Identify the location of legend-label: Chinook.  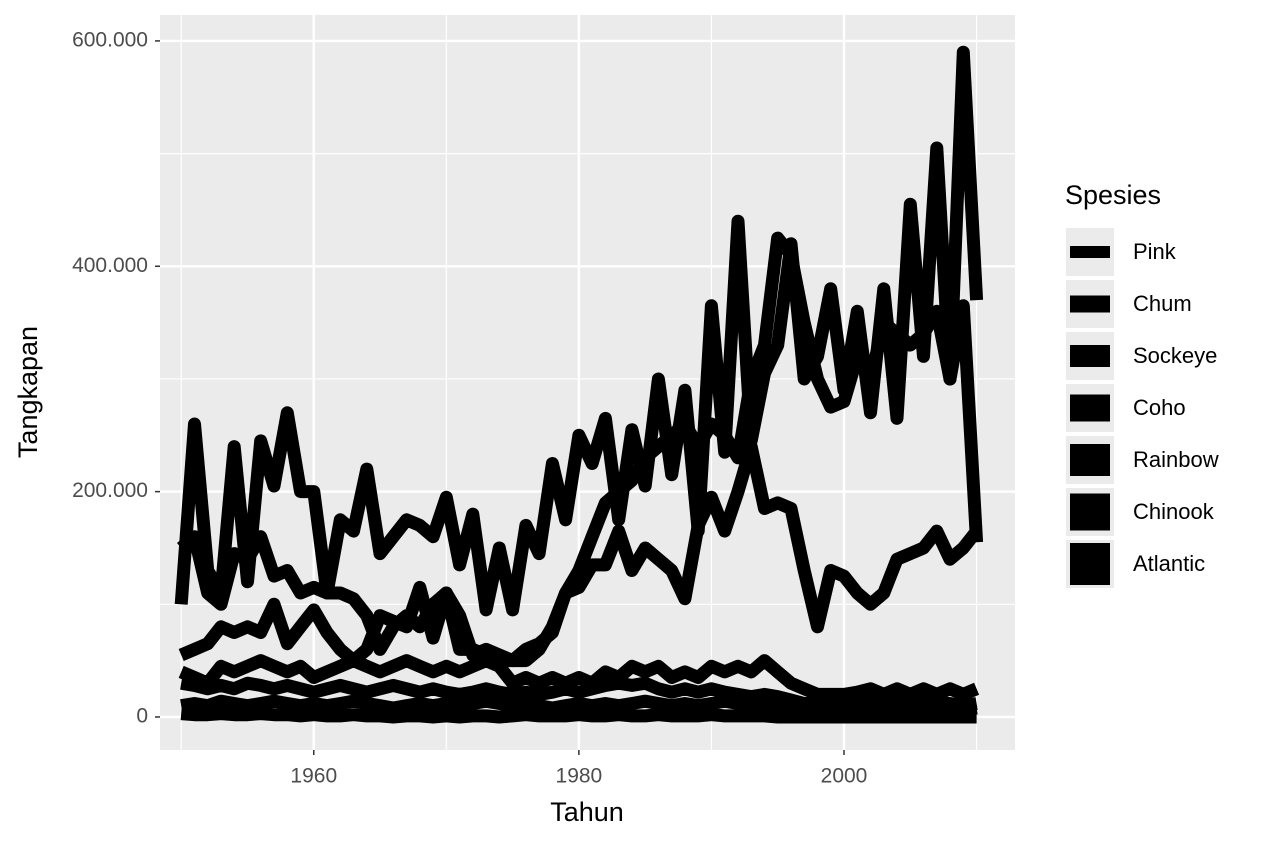
(1174, 511).